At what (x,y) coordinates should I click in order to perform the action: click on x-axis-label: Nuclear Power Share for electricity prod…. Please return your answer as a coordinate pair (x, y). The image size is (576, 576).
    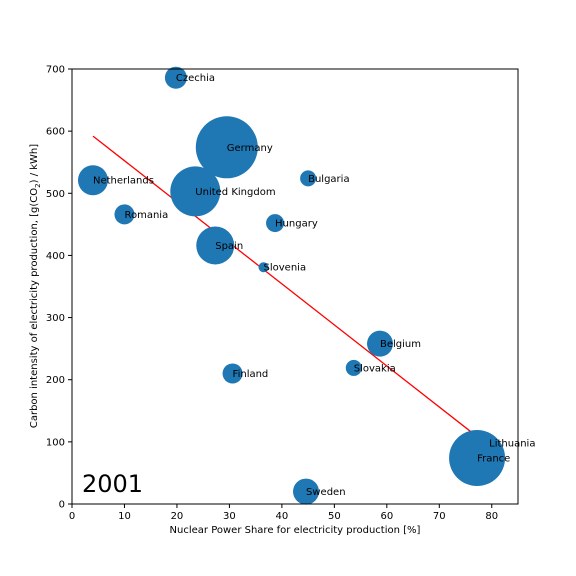
    Looking at the image, I should click on (295, 530).